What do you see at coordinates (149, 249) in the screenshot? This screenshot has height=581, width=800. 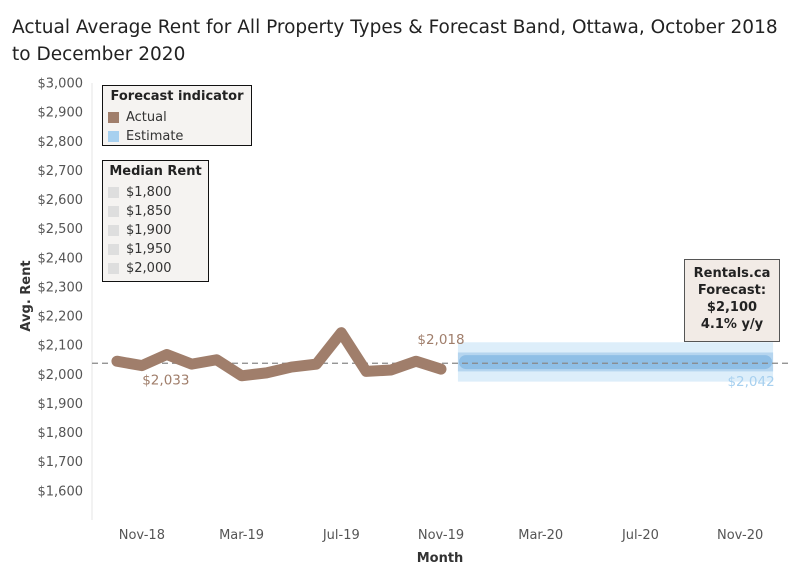 I see `median-legend-label: $1,950` at bounding box center [149, 249].